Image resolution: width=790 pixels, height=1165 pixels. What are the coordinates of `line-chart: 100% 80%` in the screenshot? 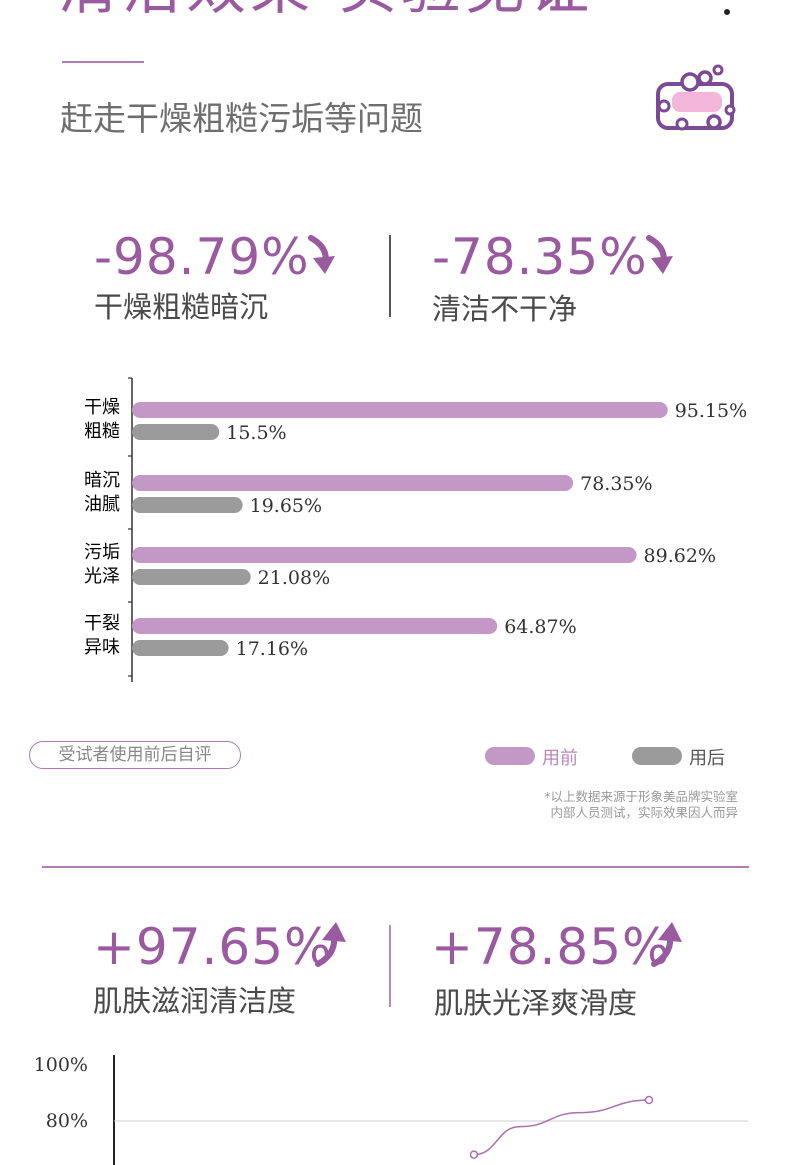 It's located at (395, 1105).